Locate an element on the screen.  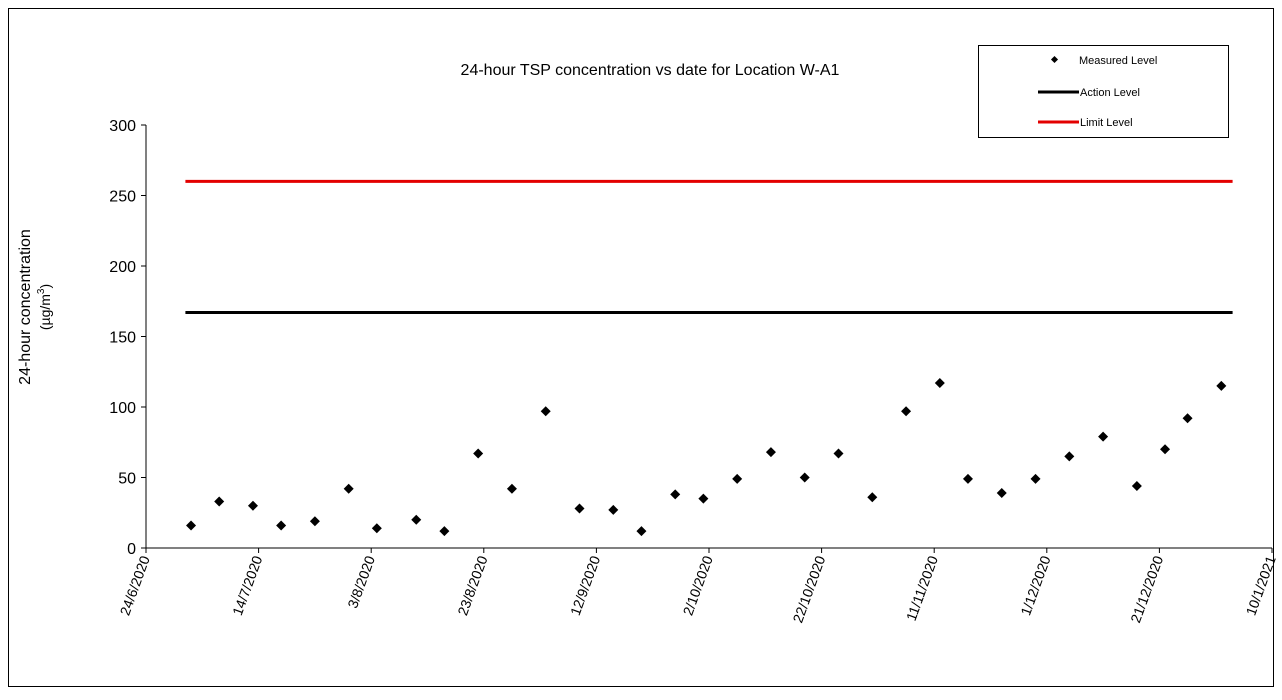
y-tick-label: 150 is located at coordinates (122, 338).